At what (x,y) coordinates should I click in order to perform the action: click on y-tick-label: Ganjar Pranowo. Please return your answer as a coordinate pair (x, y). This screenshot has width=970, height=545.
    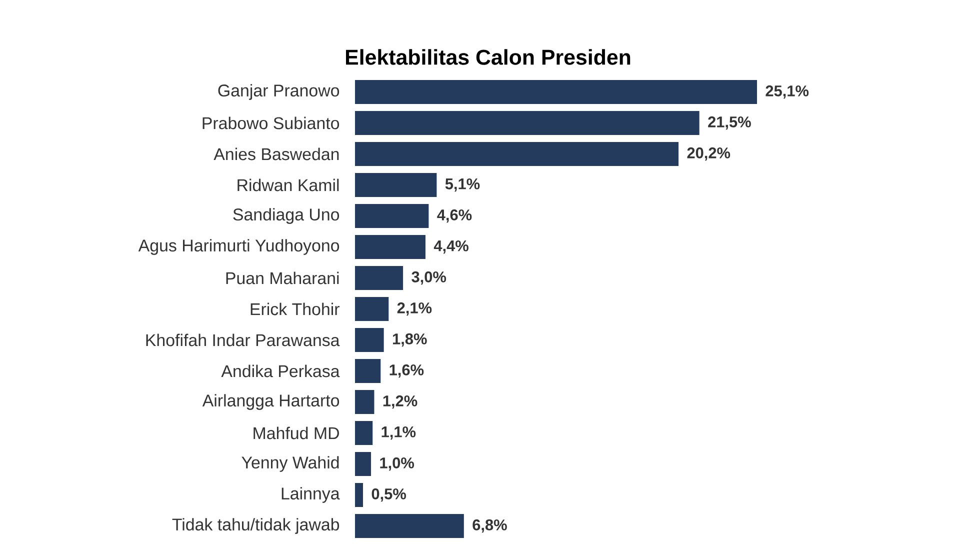
    Looking at the image, I should click on (279, 92).